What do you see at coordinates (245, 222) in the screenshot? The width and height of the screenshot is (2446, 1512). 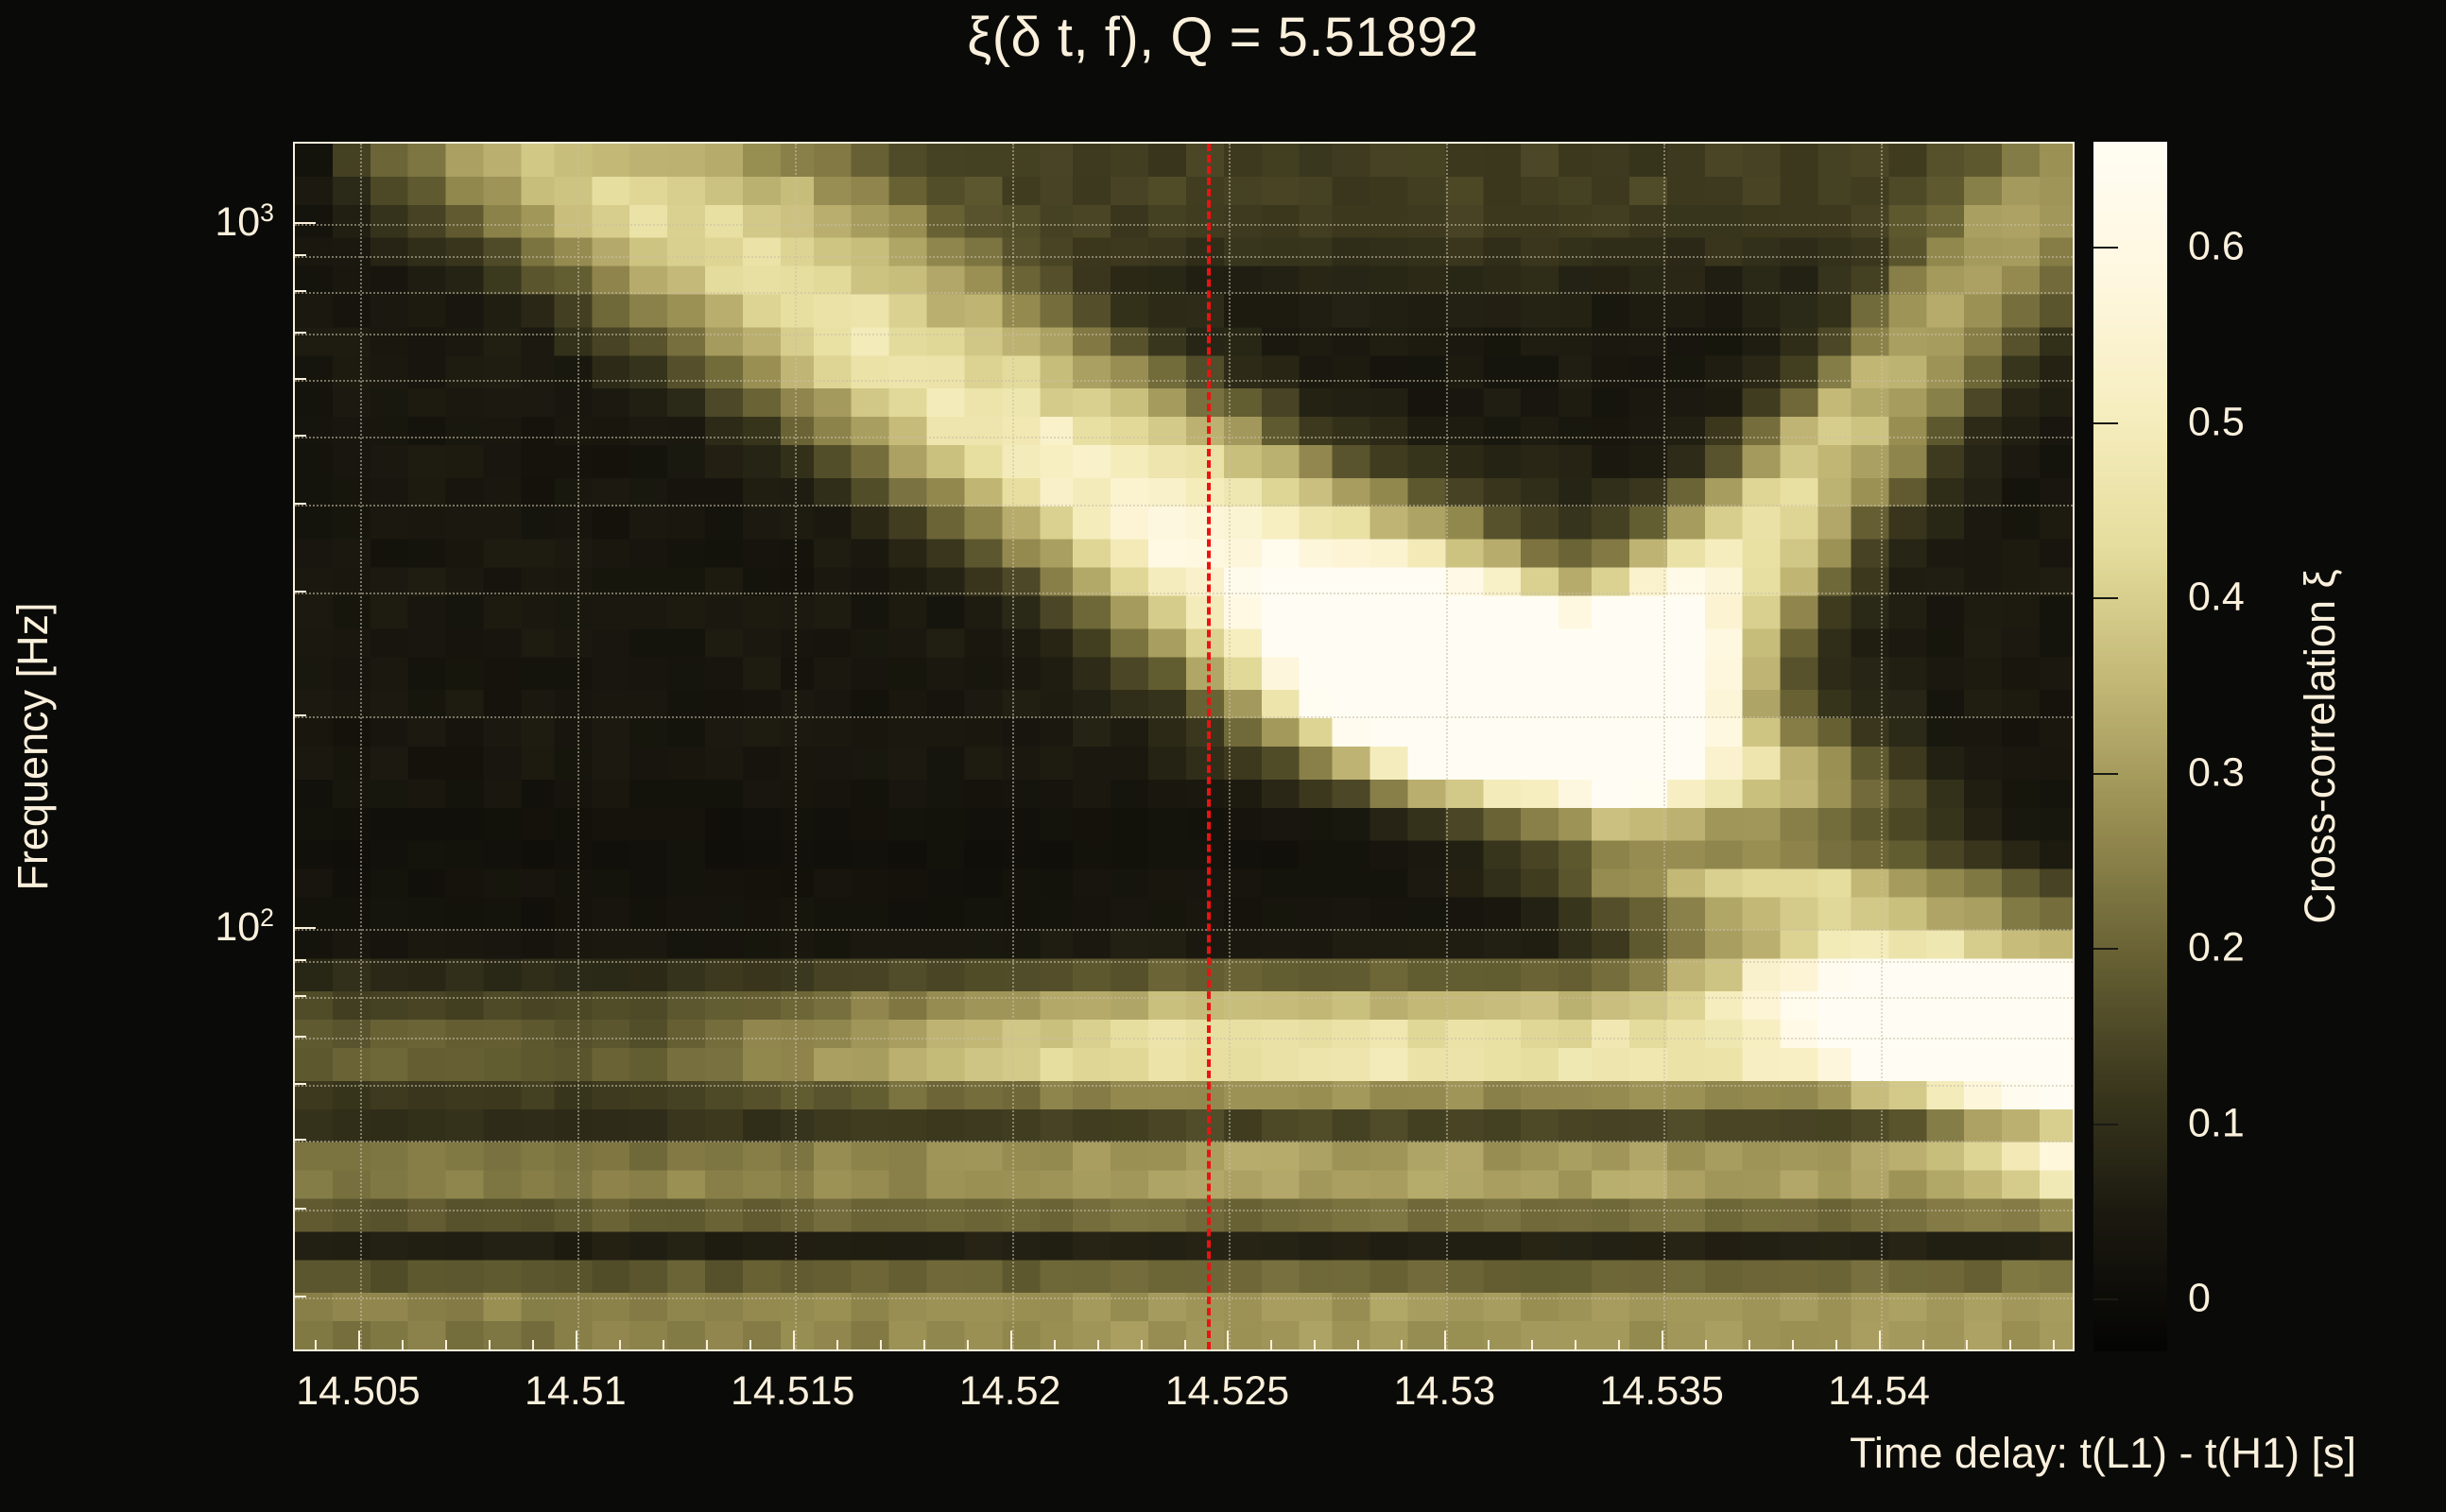 I see `y-tick-label: 10³` at bounding box center [245, 222].